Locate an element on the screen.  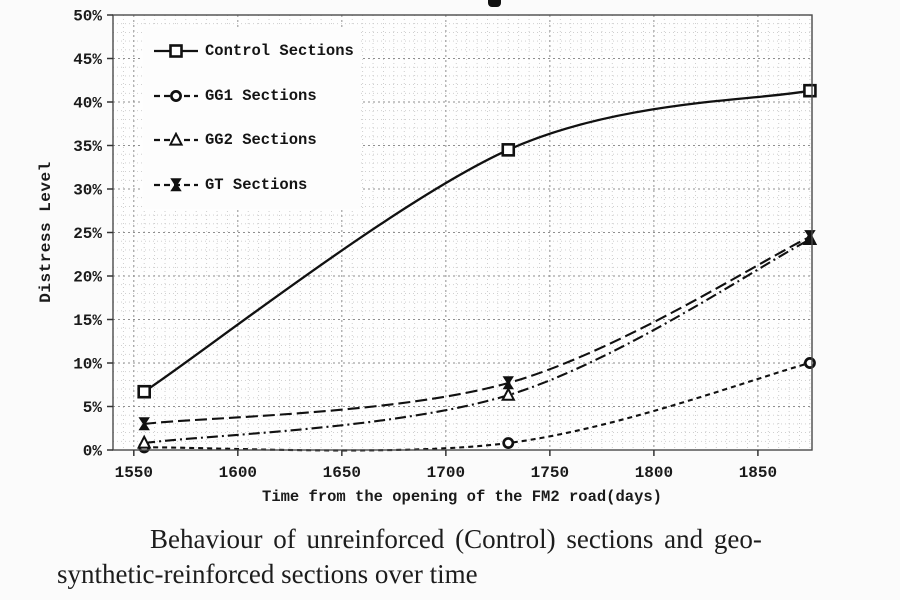
svg-text: 1750 is located at coordinates (550, 473).